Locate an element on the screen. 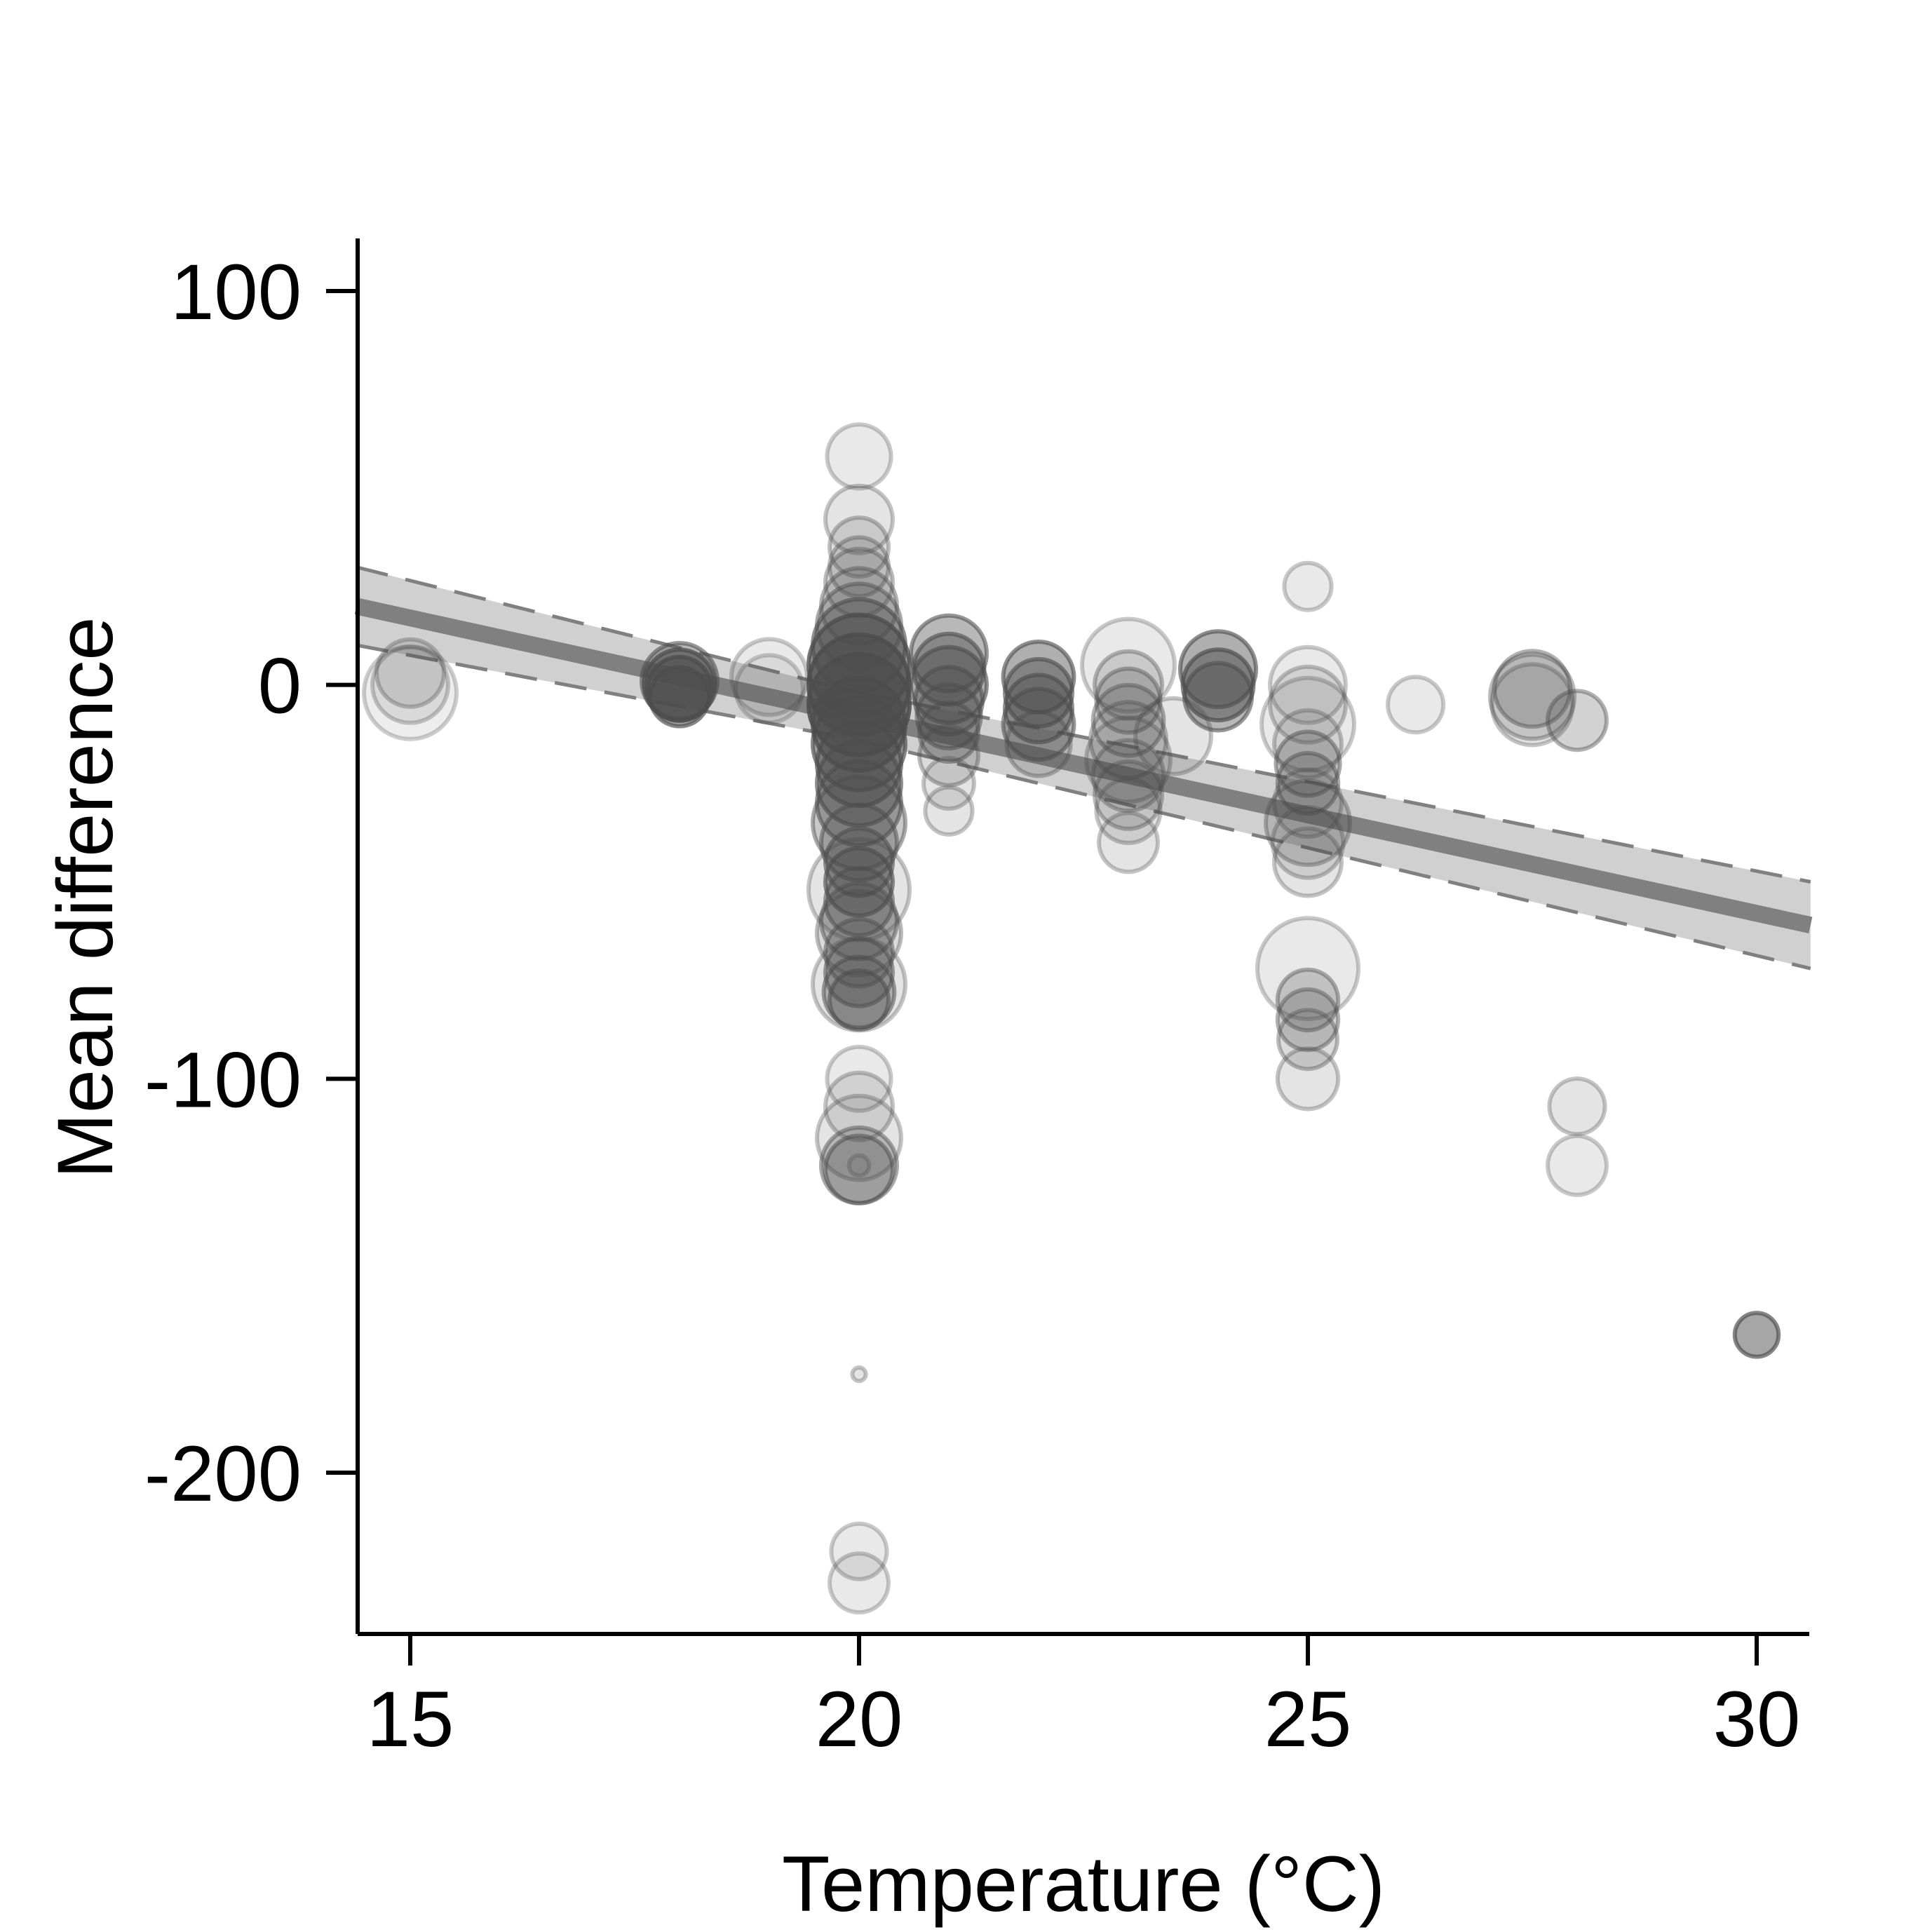  regression-line is located at coordinates (1083, 766).